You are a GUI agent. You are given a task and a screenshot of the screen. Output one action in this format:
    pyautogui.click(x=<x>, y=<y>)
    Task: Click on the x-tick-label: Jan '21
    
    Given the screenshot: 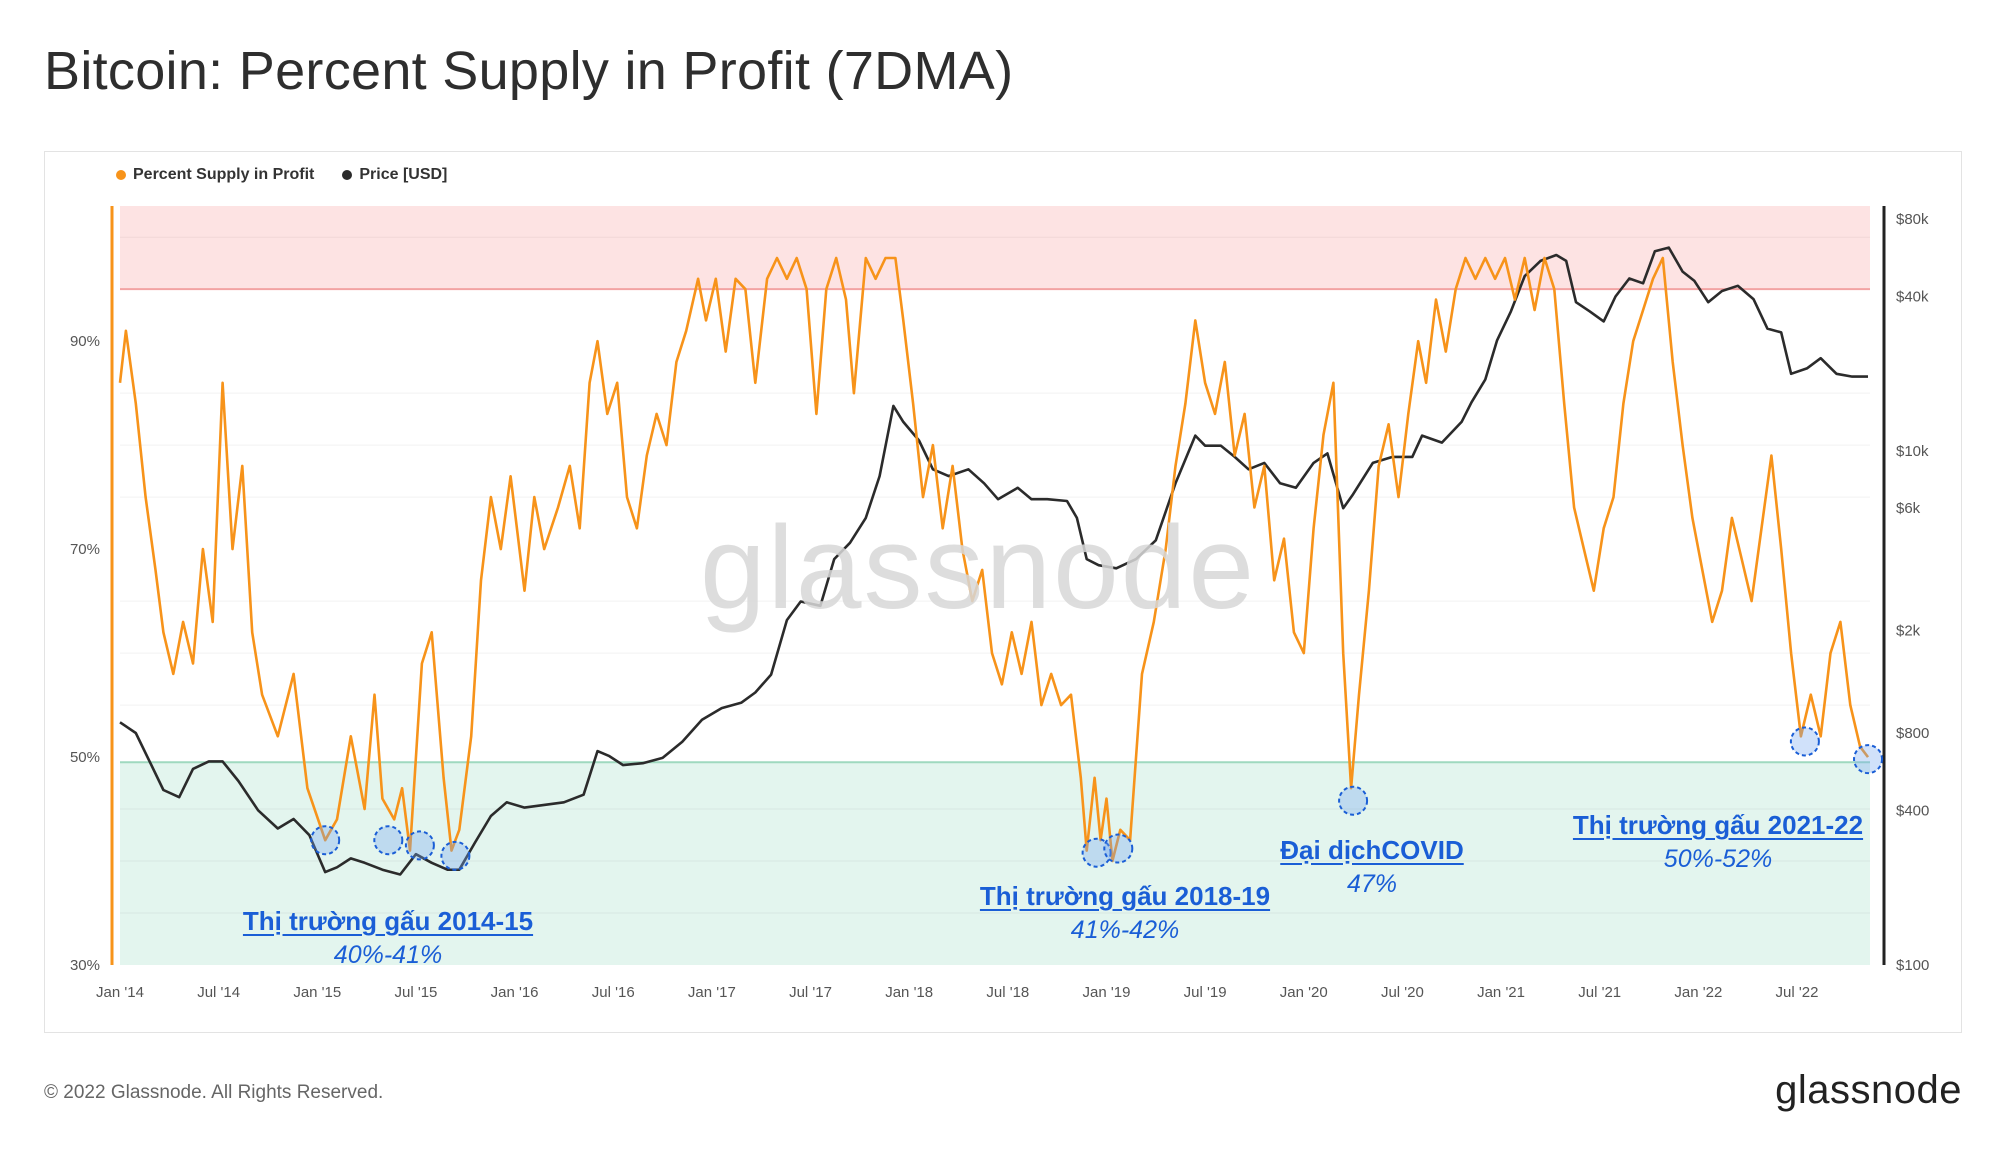 What is the action you would take?
    pyautogui.click(x=1501, y=992)
    